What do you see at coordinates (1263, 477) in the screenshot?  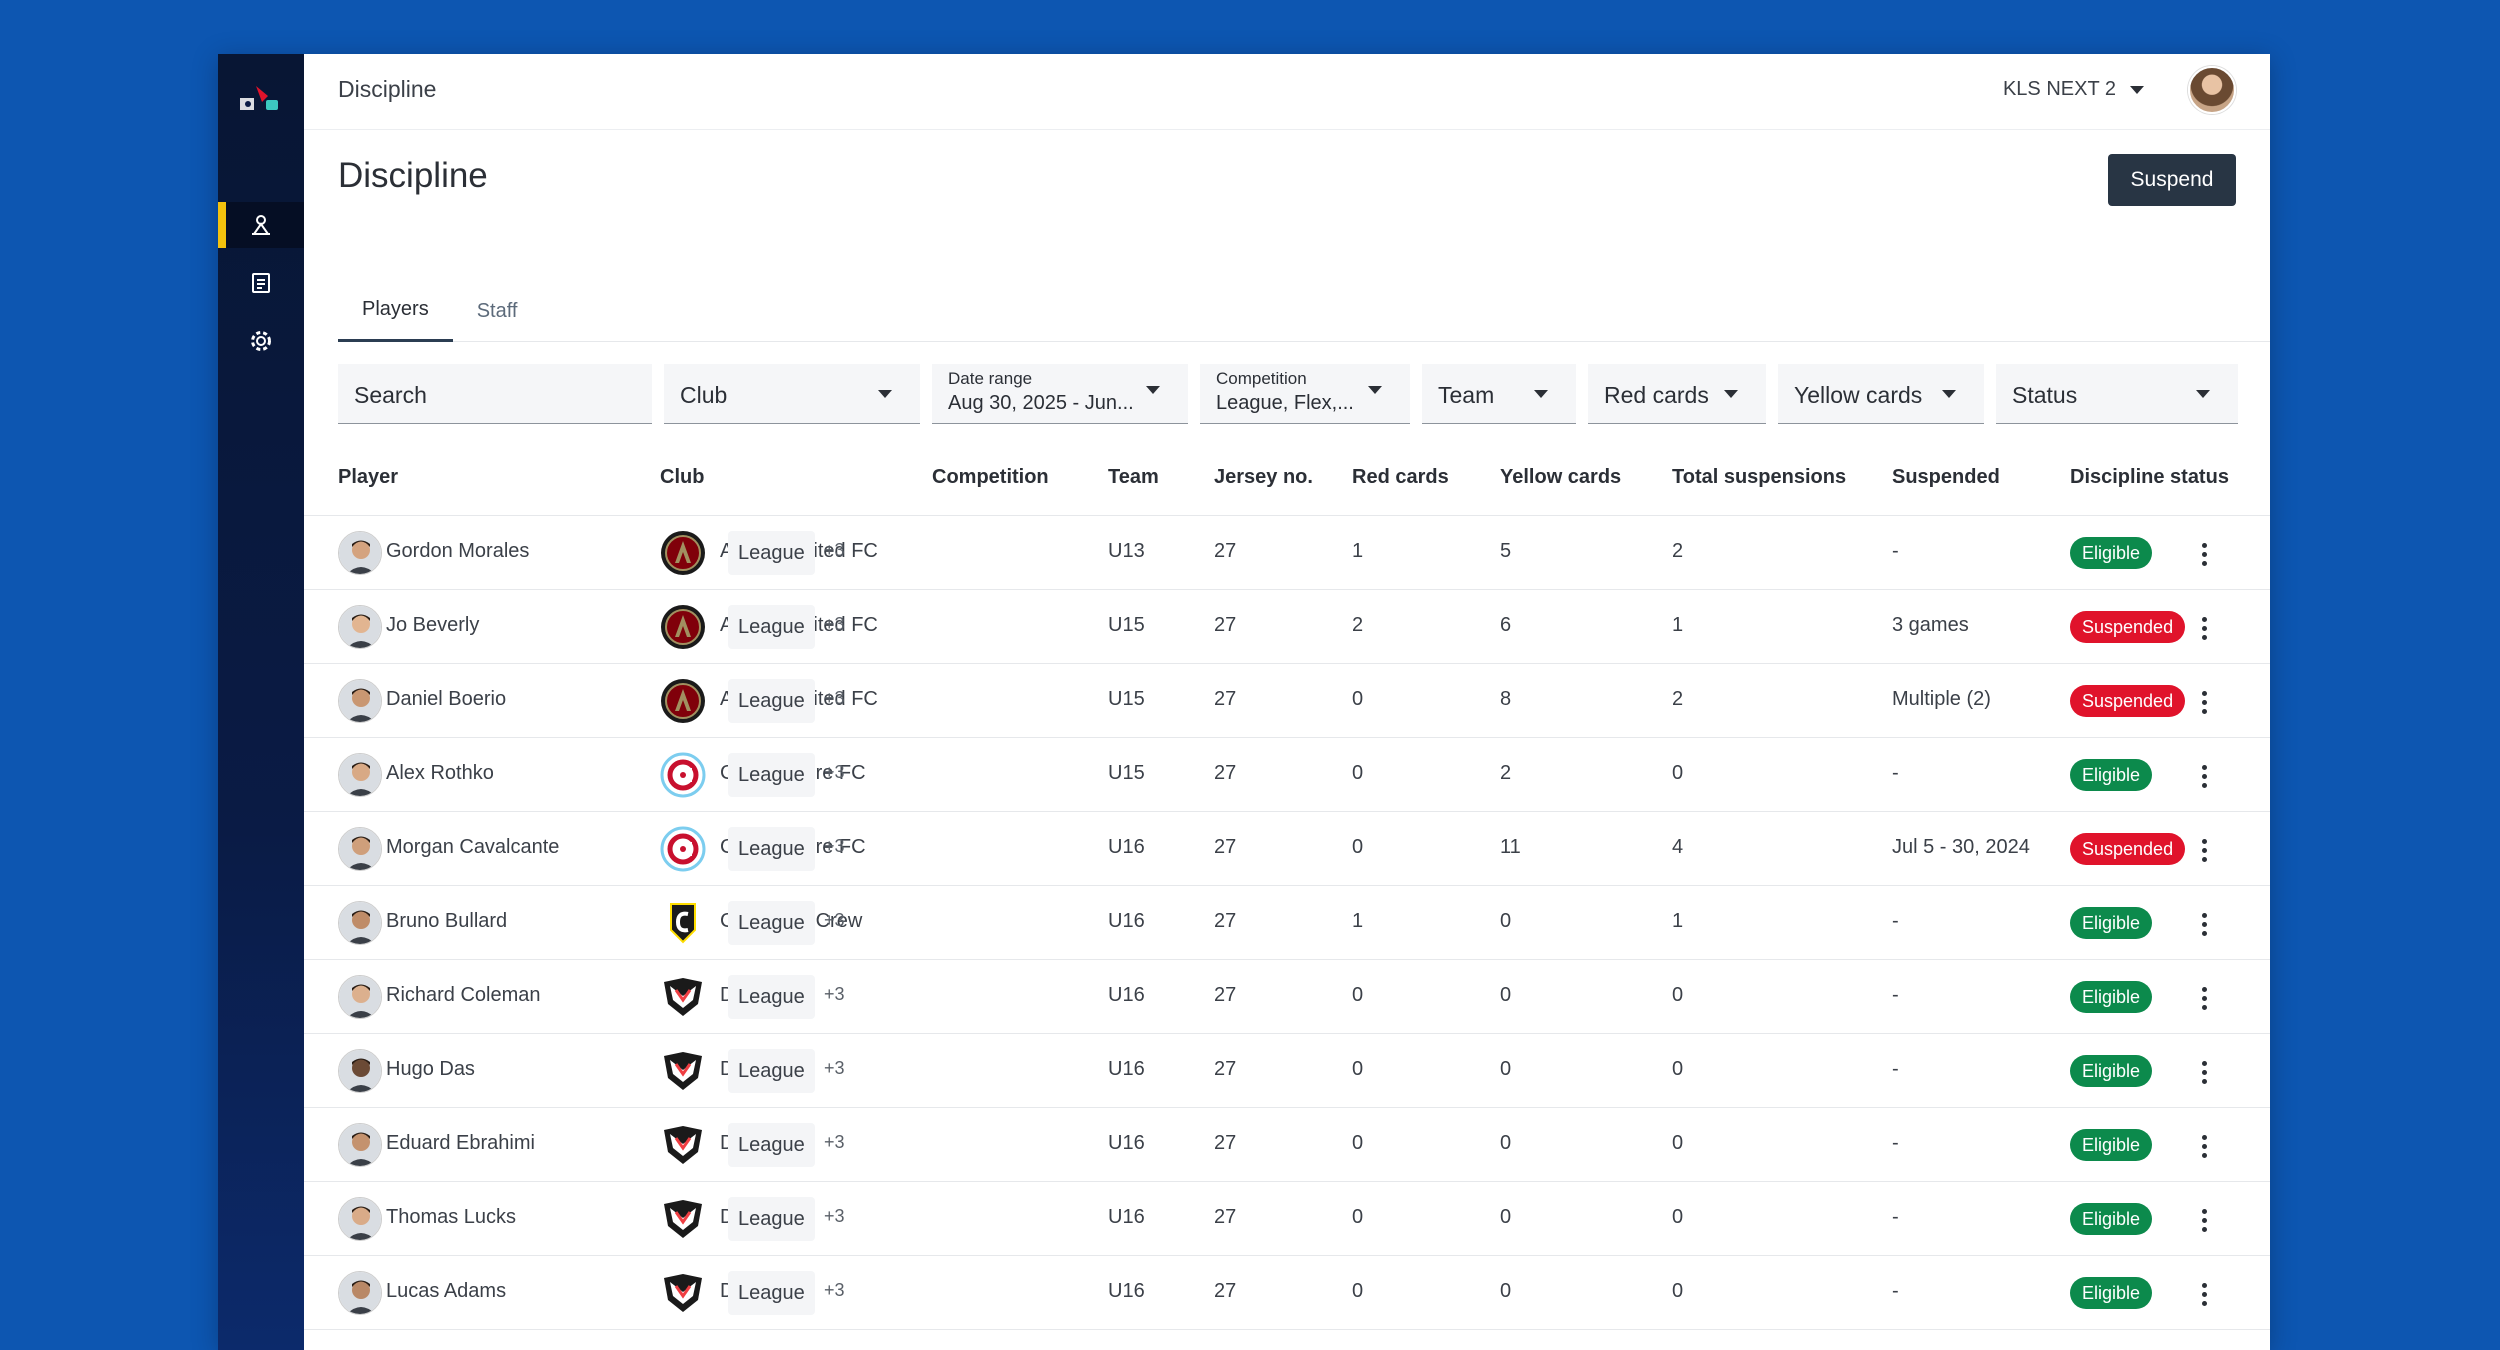 I see `column-jersey: Jersey no.` at bounding box center [1263, 477].